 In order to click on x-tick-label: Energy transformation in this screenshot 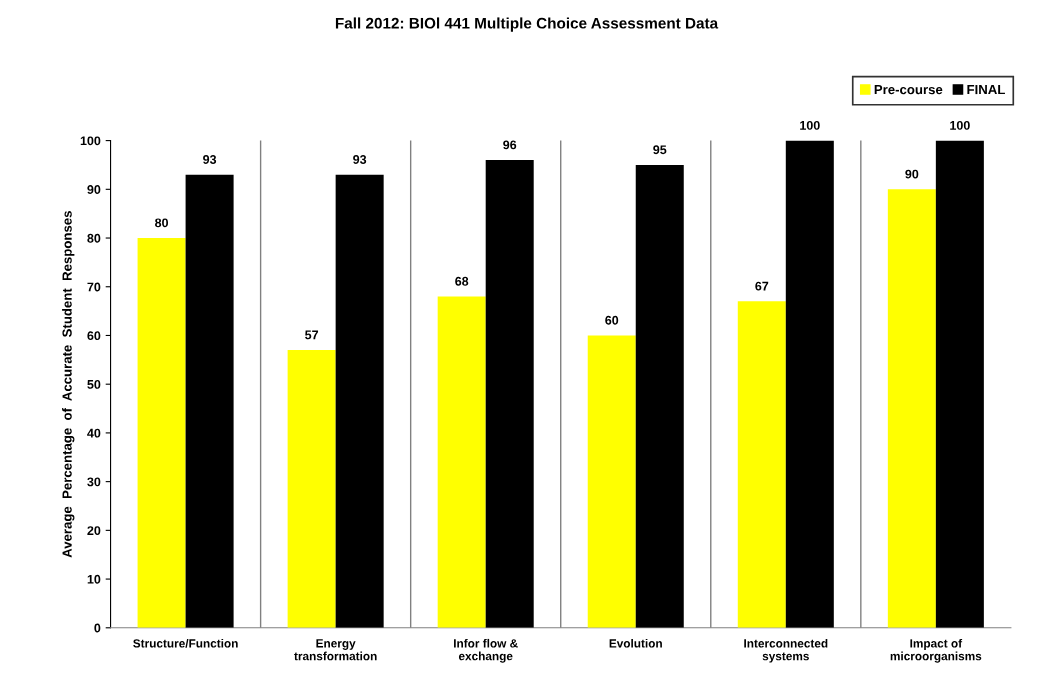, I will do `click(335, 650)`.